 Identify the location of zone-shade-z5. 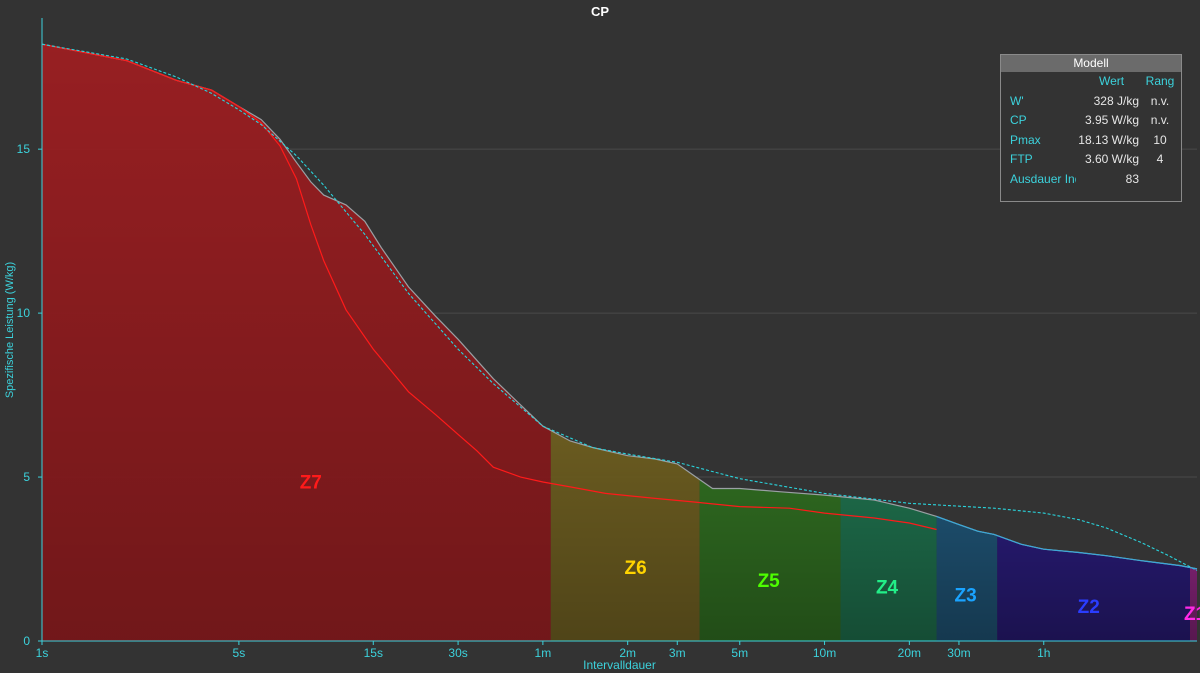
(770, 560).